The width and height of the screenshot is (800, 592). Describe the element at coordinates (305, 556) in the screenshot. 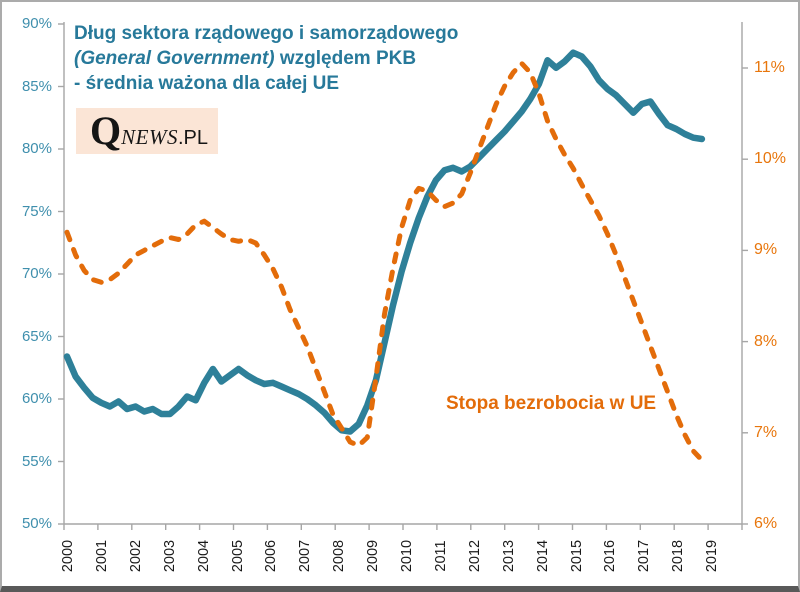

I see `x-axis-year-label: 2007` at that location.